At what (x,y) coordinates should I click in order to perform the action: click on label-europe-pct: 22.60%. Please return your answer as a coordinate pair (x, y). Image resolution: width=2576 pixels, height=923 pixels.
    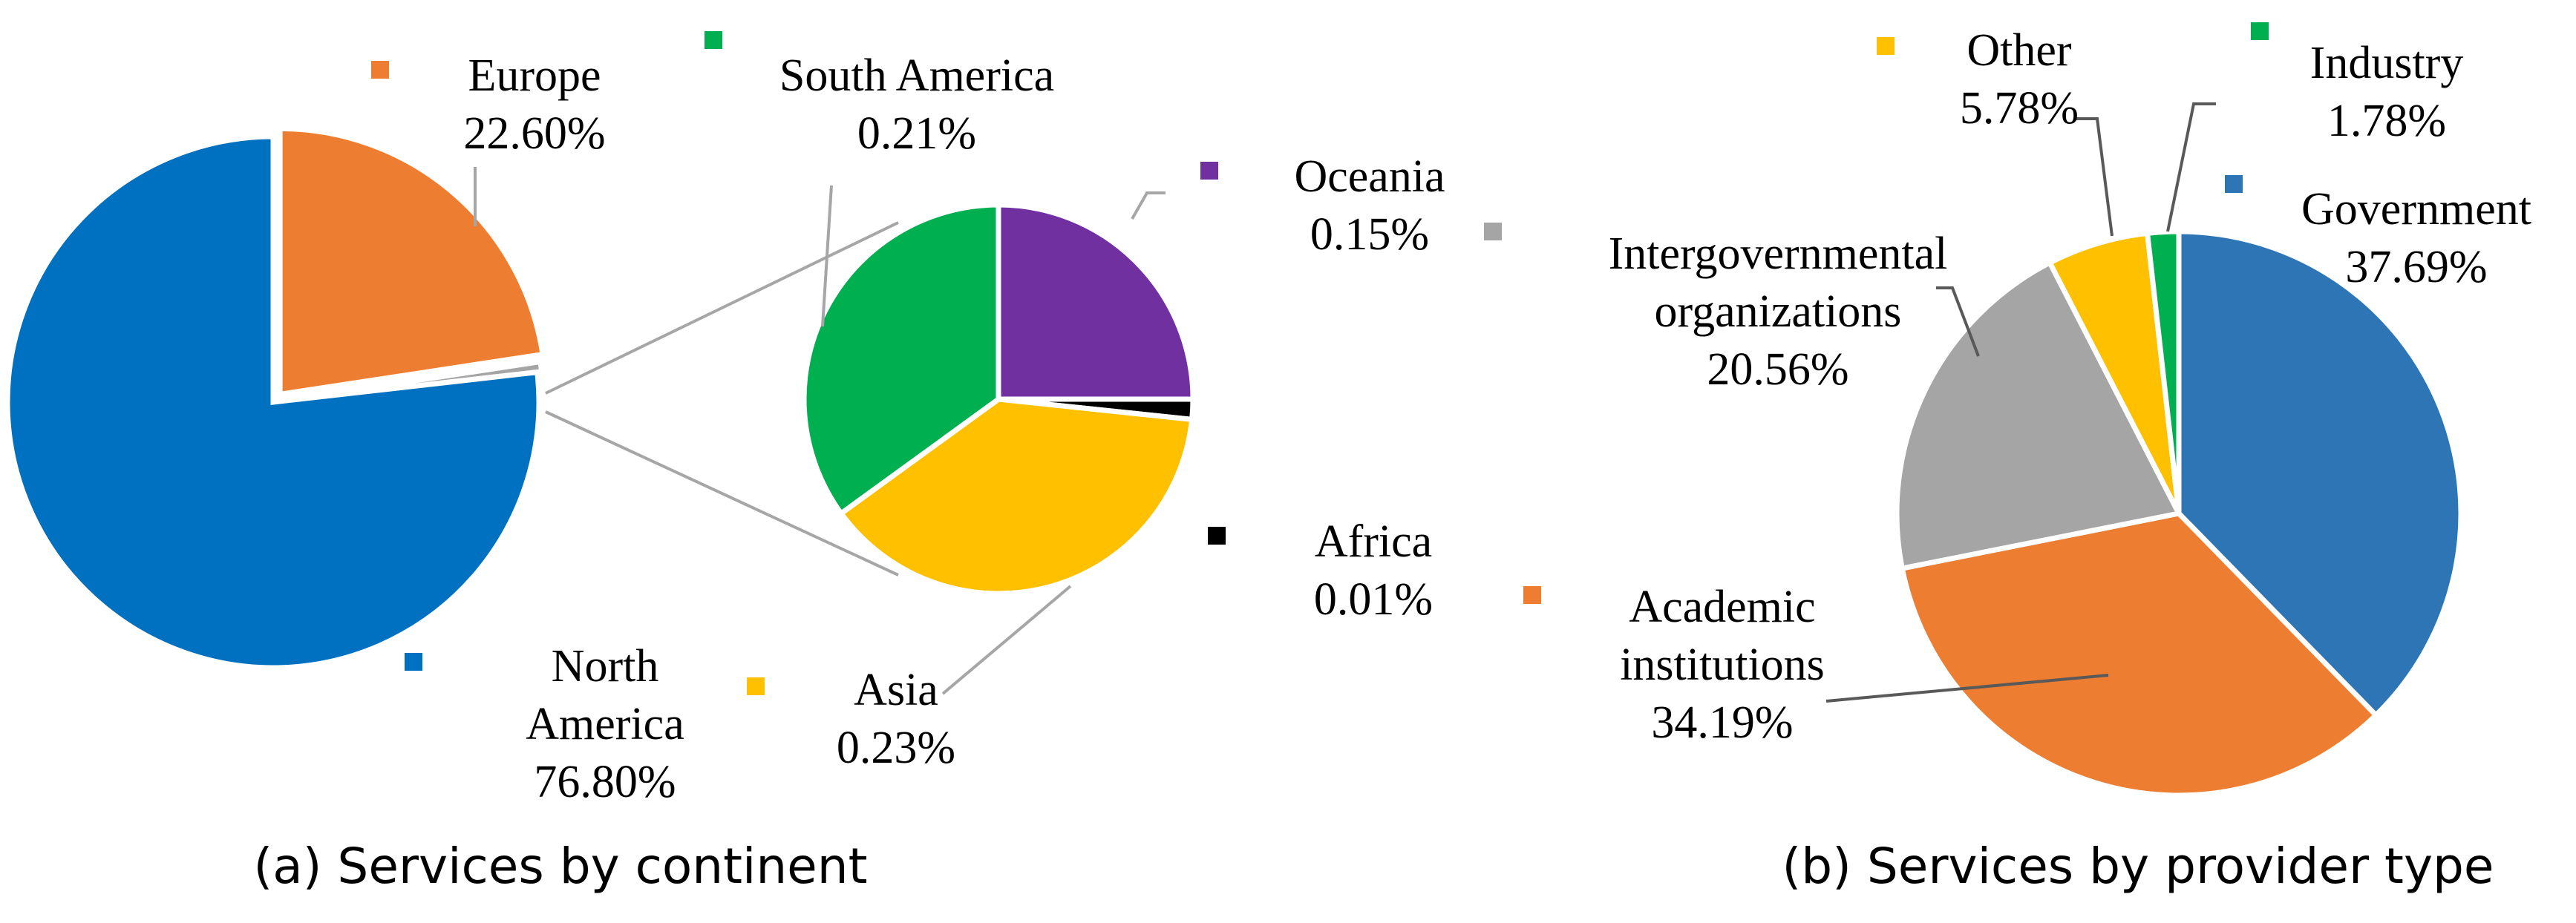
    Looking at the image, I should click on (534, 133).